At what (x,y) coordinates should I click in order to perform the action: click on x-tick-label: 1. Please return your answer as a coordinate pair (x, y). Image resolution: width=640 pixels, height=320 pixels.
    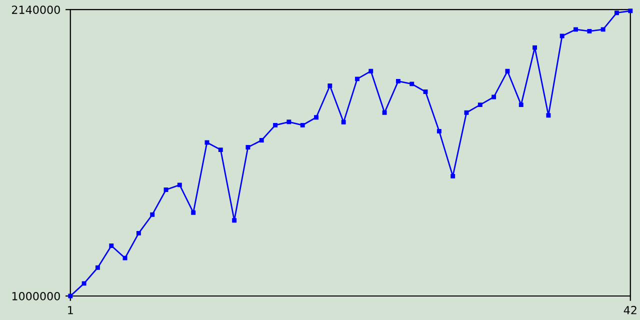
    Looking at the image, I should click on (70, 310).